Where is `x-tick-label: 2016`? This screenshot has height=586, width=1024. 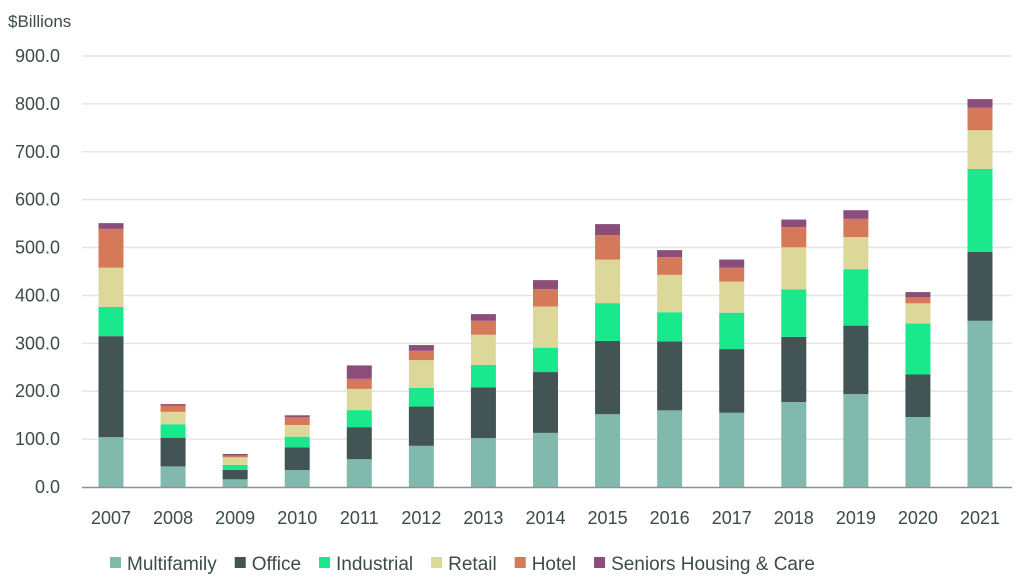
x-tick-label: 2016 is located at coordinates (670, 518).